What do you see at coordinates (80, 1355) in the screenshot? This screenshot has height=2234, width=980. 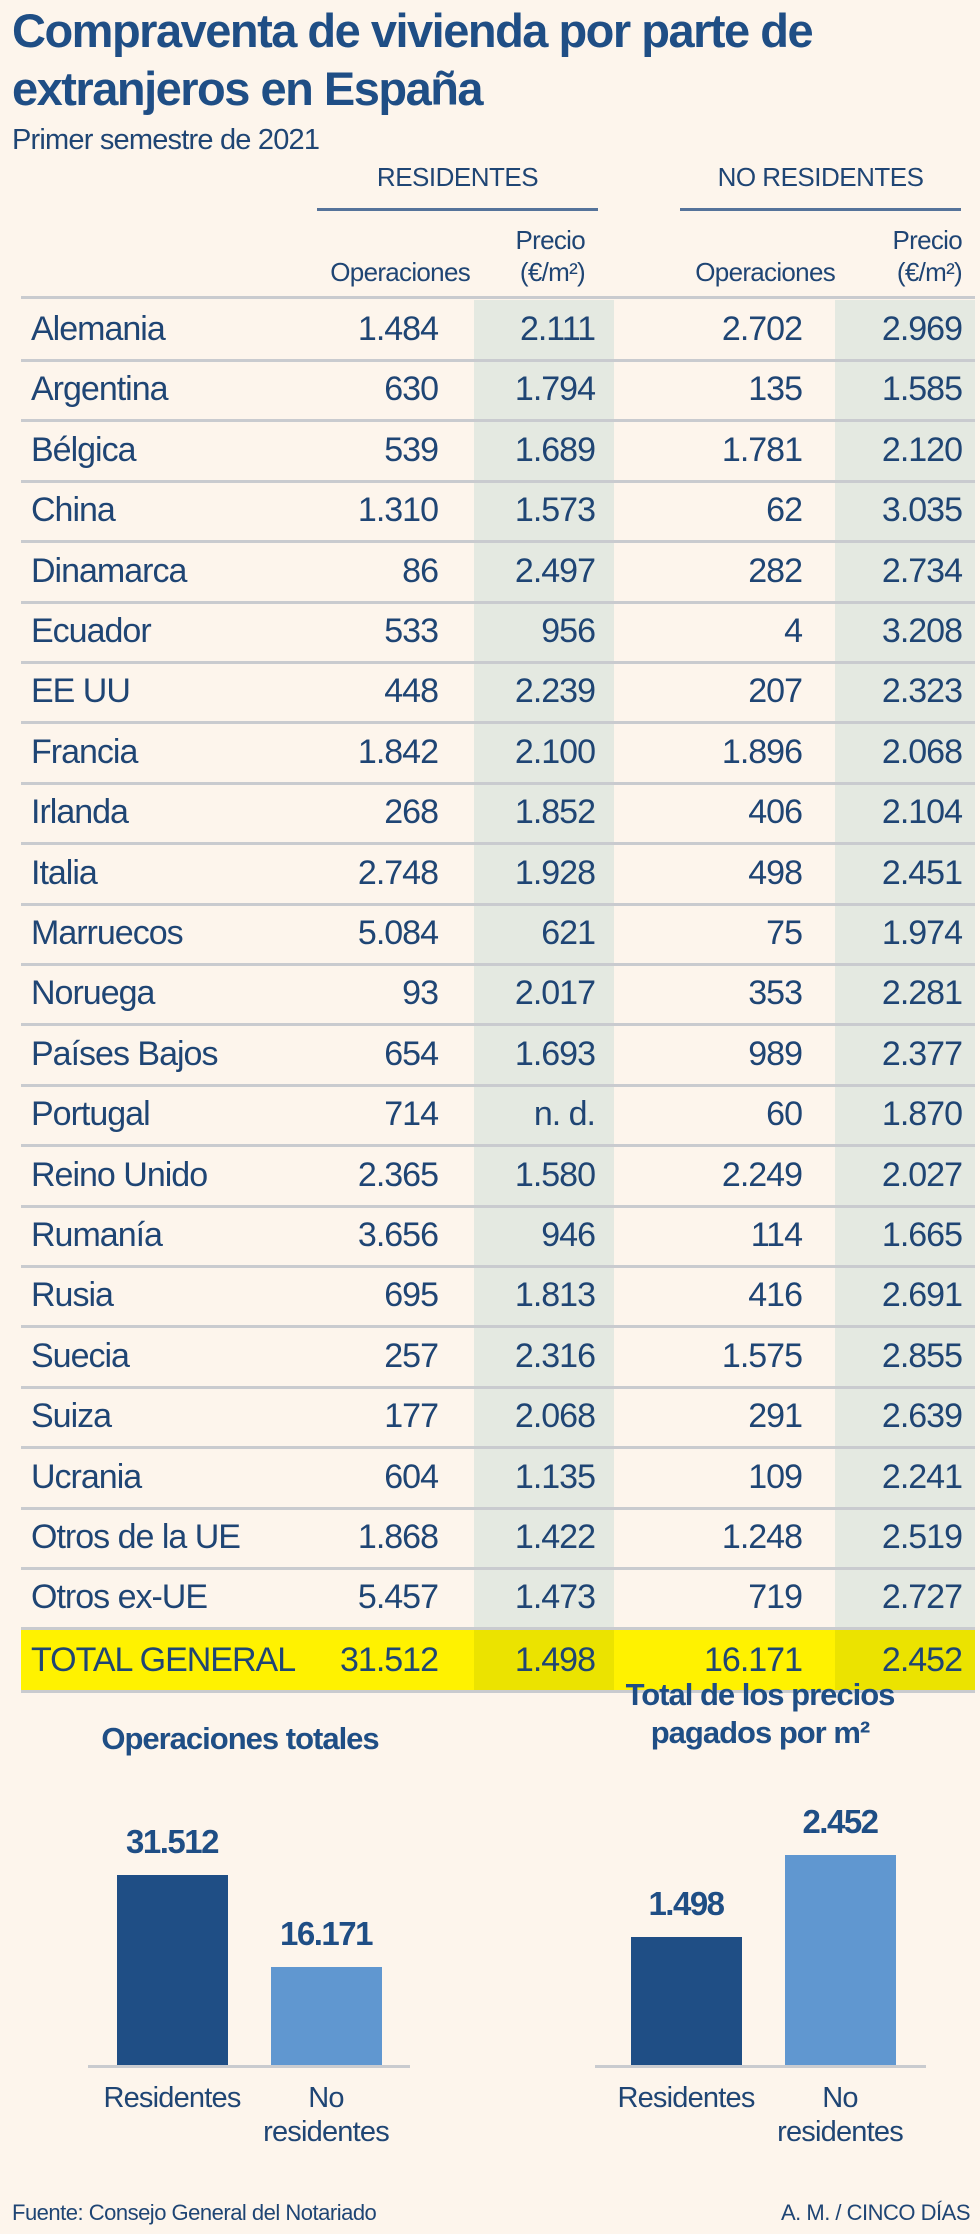 I see `country-cell: Suecia` at bounding box center [80, 1355].